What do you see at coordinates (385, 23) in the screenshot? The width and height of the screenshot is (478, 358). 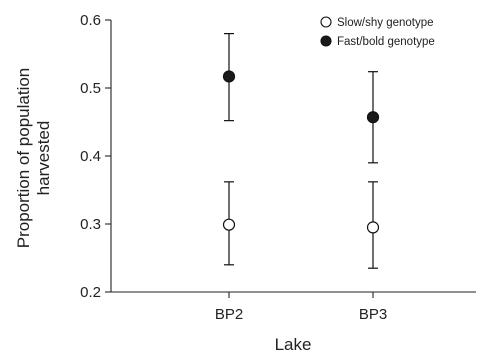 I see `legend-label-slow-shy: Slow/shy genotype` at bounding box center [385, 23].